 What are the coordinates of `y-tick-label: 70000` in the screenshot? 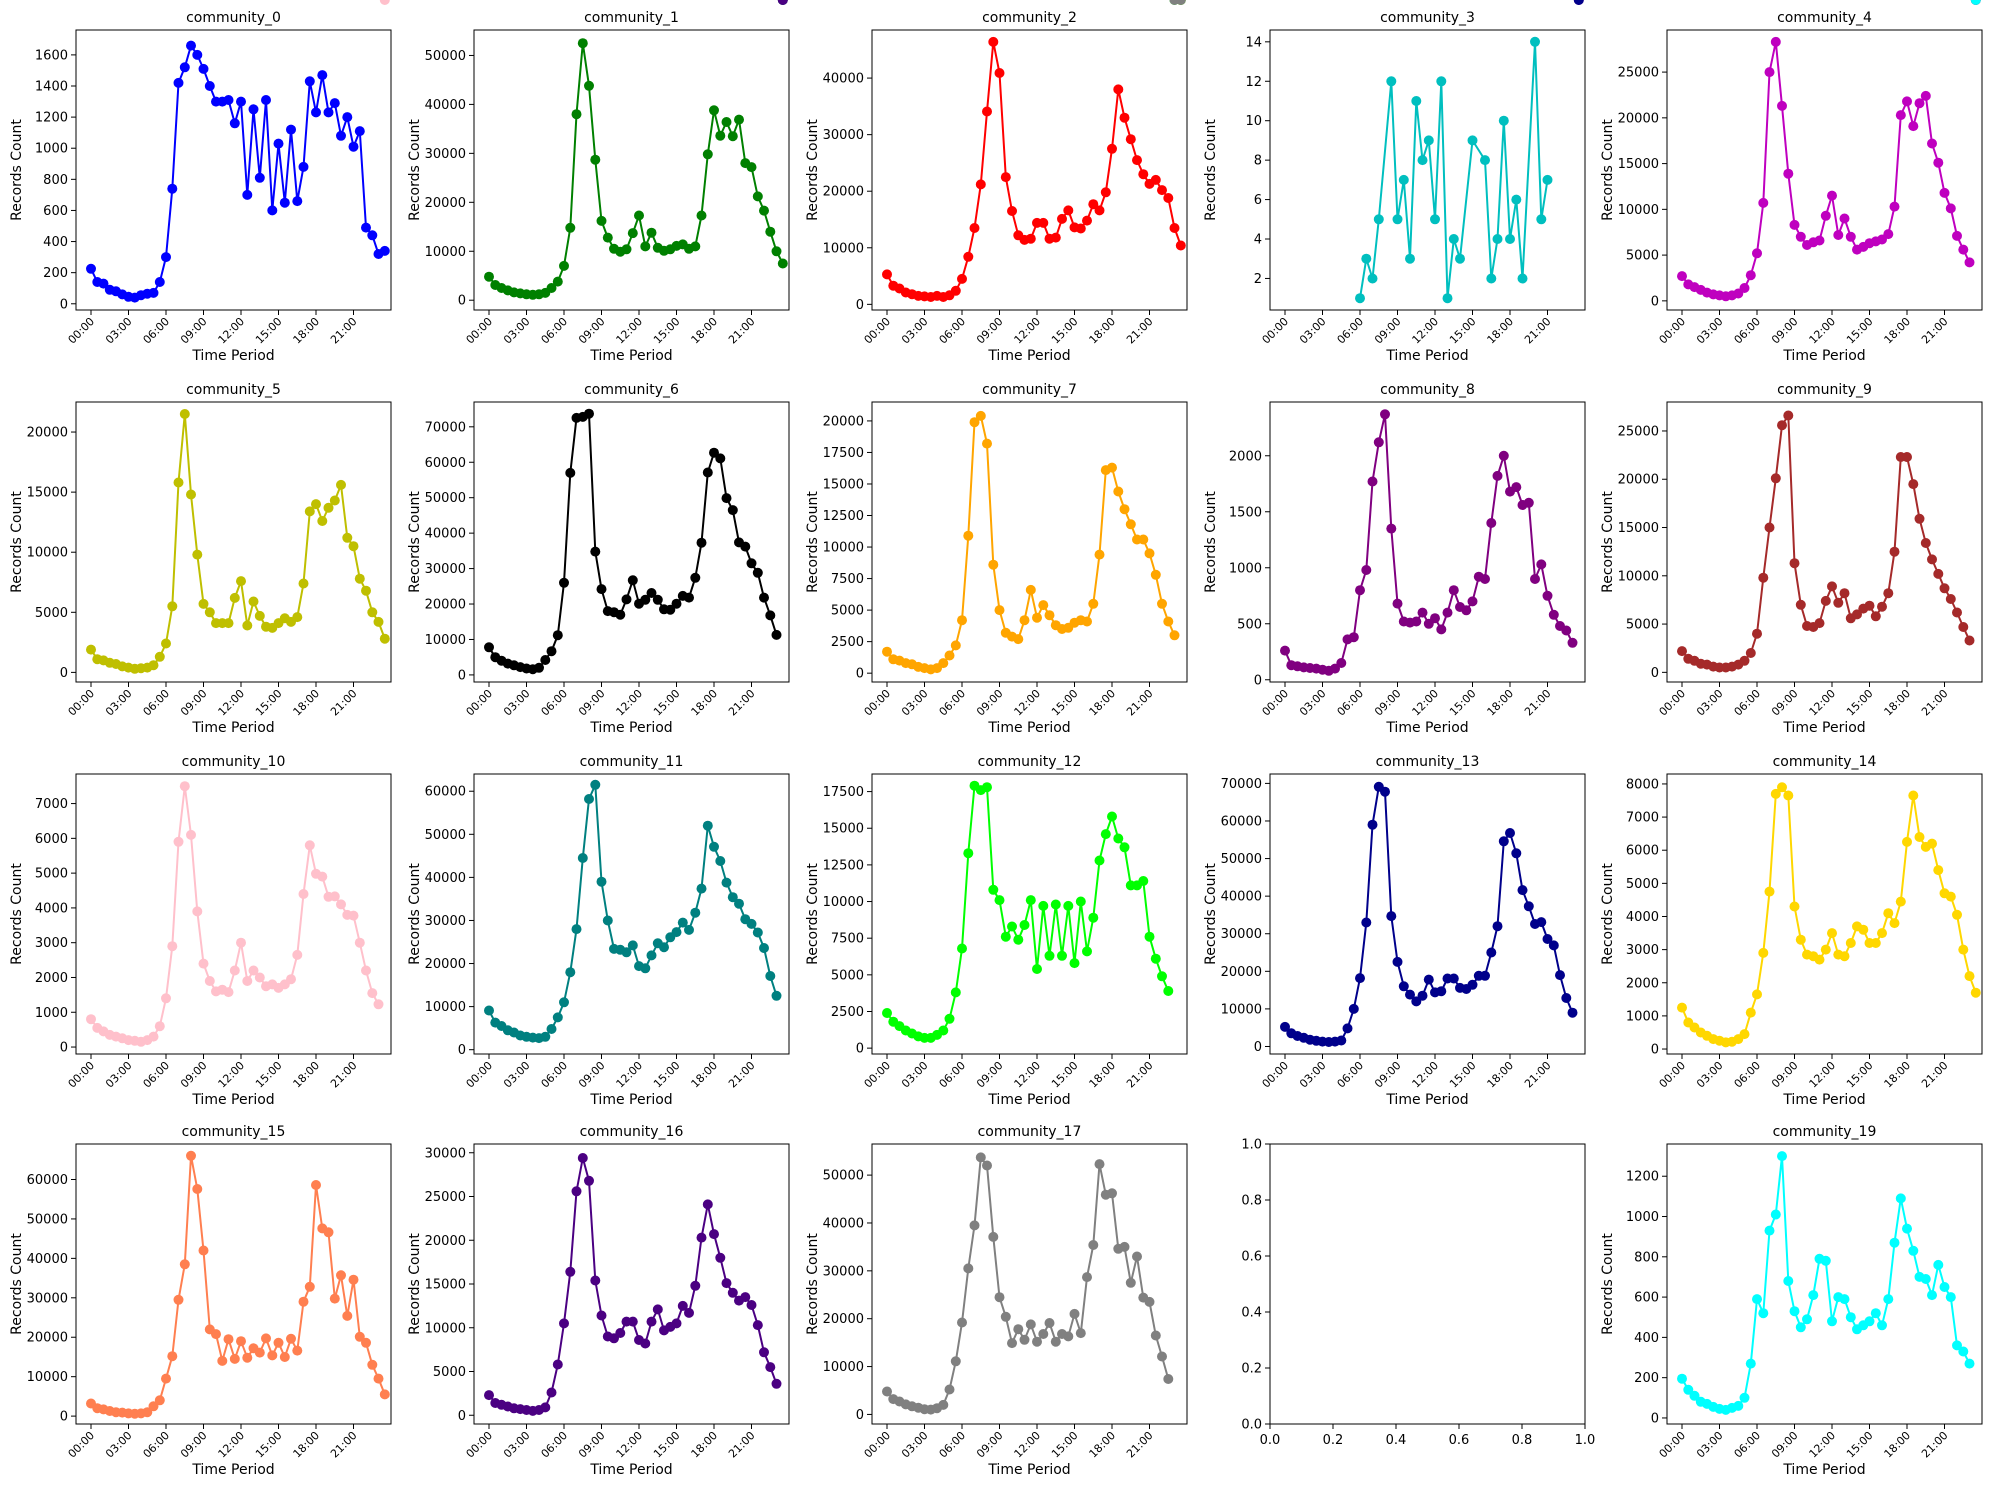 It's located at (445, 427).